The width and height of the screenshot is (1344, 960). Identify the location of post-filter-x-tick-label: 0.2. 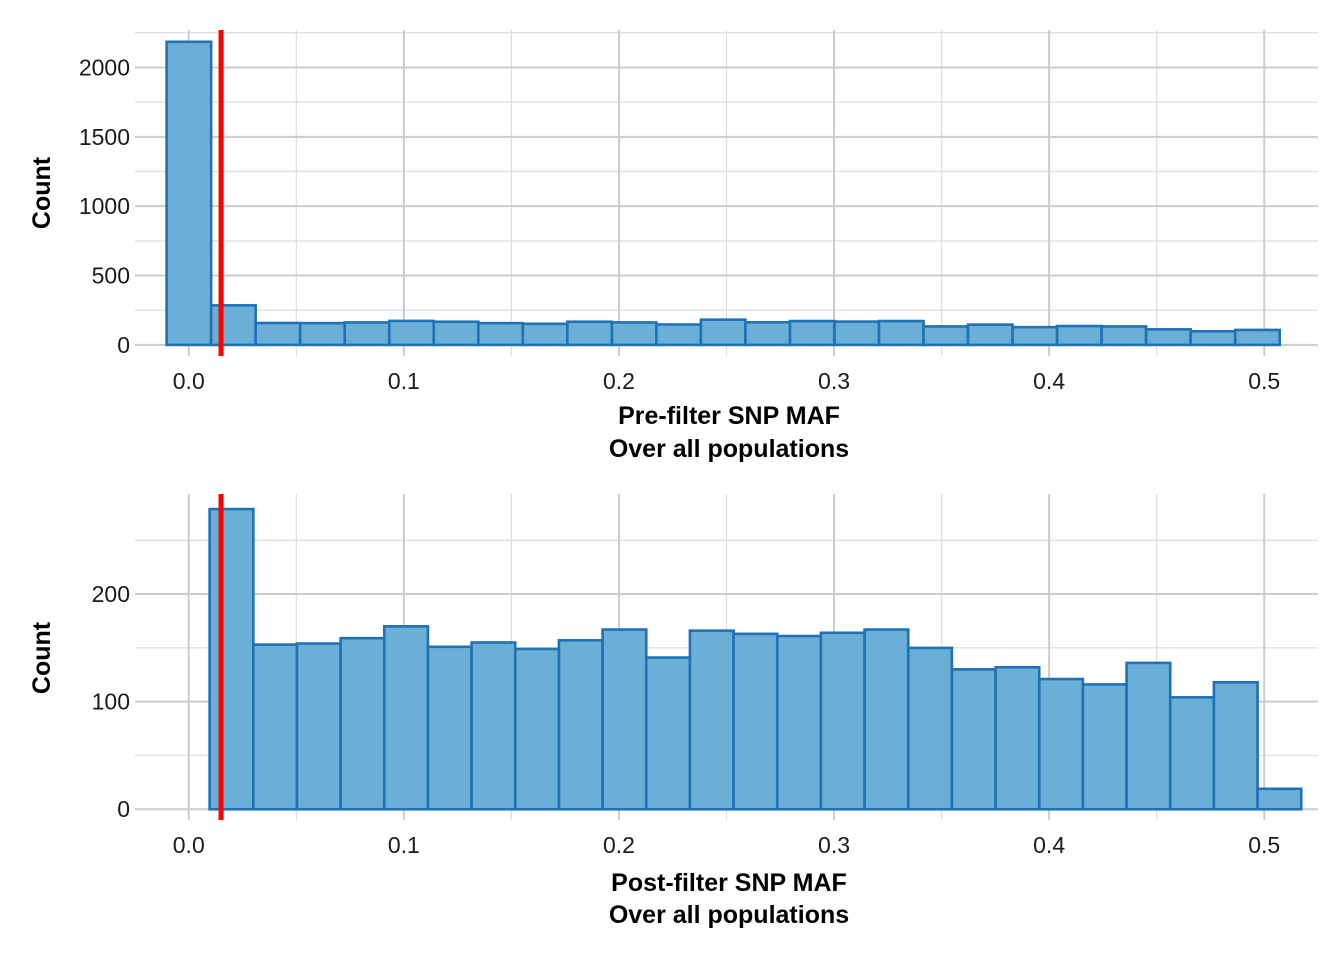
(619, 845).